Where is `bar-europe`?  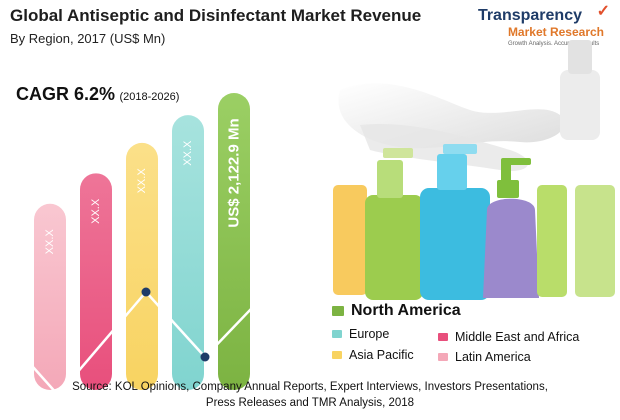 bar-europe is located at coordinates (188, 252).